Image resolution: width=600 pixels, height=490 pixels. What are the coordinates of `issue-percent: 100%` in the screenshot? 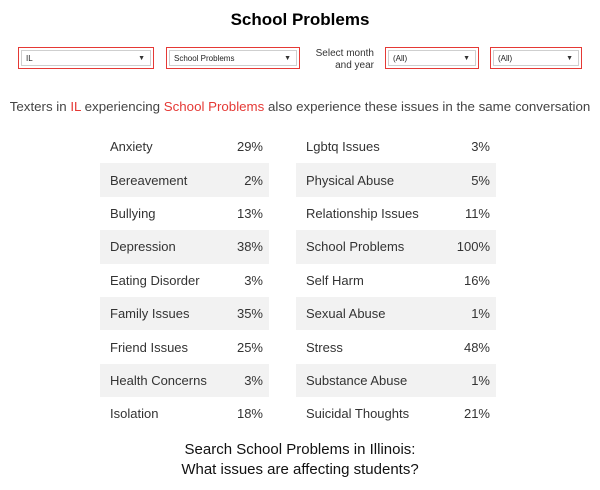 It's located at (473, 247).